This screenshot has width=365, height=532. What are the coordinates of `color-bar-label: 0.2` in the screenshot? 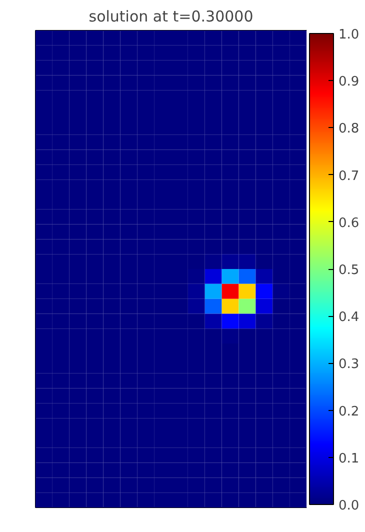 It's located at (349, 412).